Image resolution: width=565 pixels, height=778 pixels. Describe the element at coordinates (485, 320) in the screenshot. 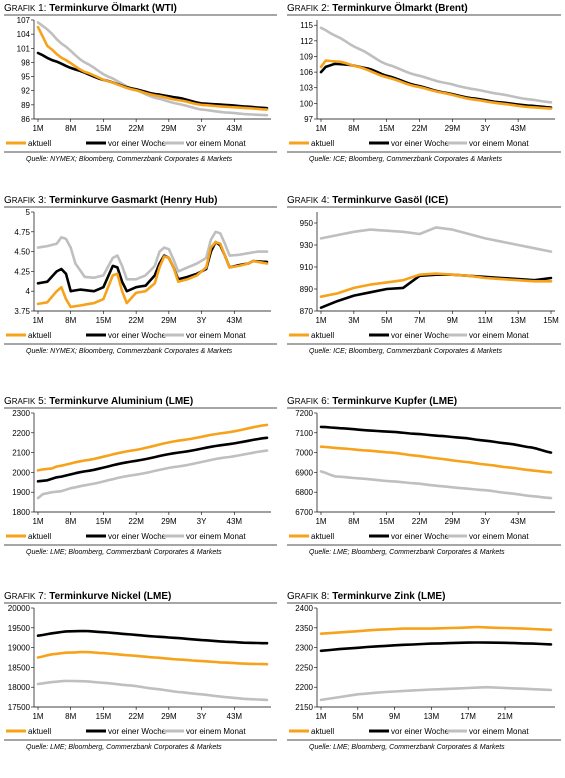

I see `x-tick-label: 11M` at that location.